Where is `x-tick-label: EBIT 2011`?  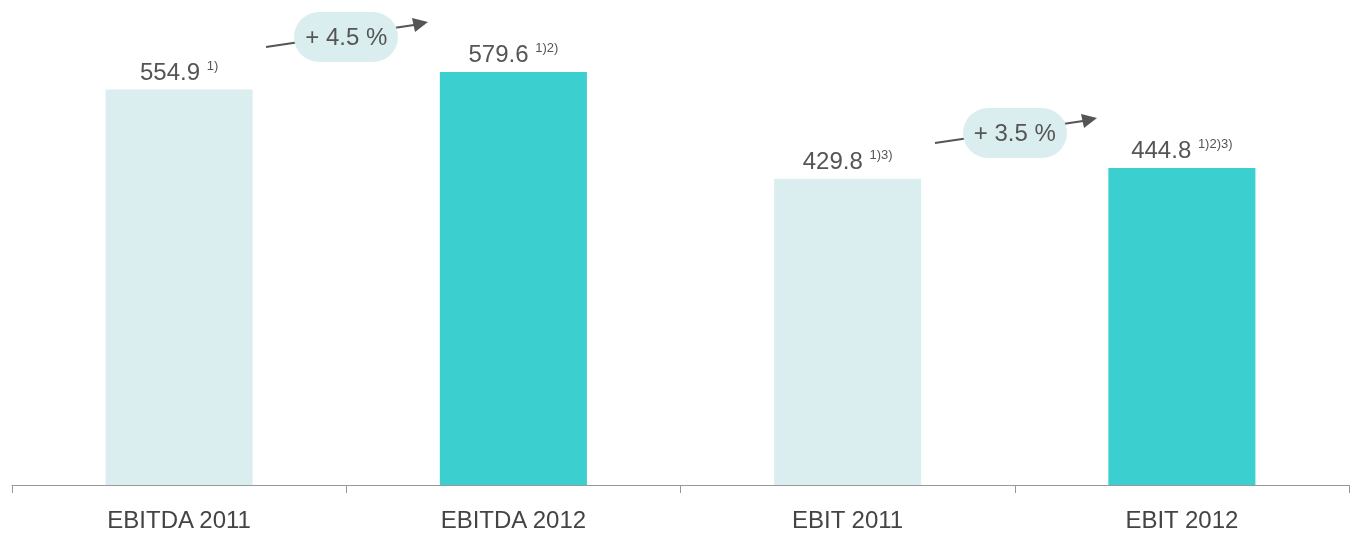 x-tick-label: EBIT 2011 is located at coordinates (848, 519).